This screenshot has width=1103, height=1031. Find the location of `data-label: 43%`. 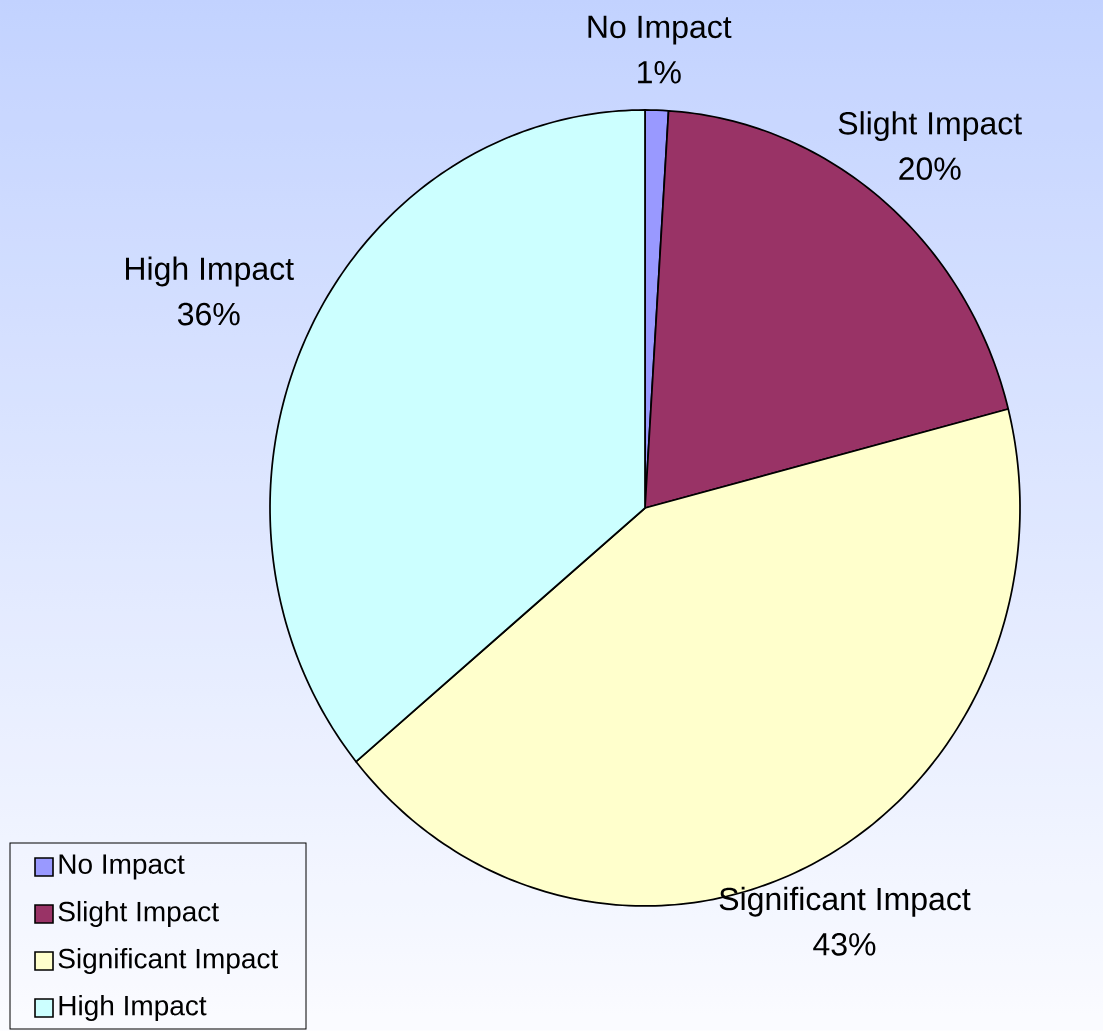

data-label: 43% is located at coordinates (844, 944).